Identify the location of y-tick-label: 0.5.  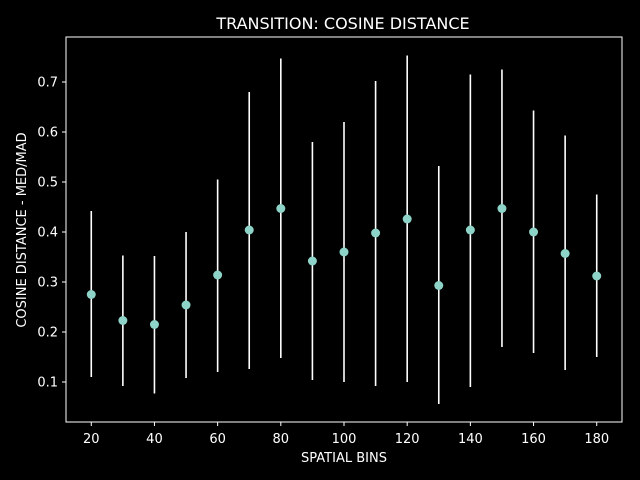
(47, 183).